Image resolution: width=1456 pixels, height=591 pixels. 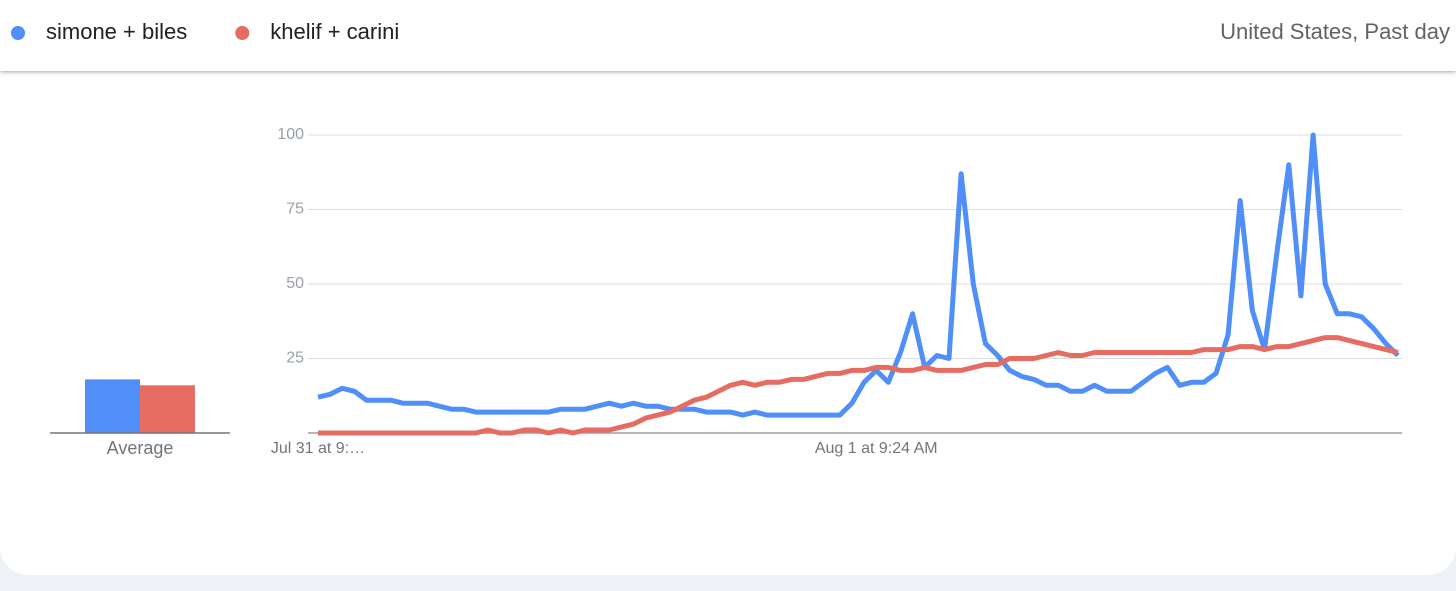 What do you see at coordinates (116, 31) in the screenshot?
I see `legend-label: simone + biles` at bounding box center [116, 31].